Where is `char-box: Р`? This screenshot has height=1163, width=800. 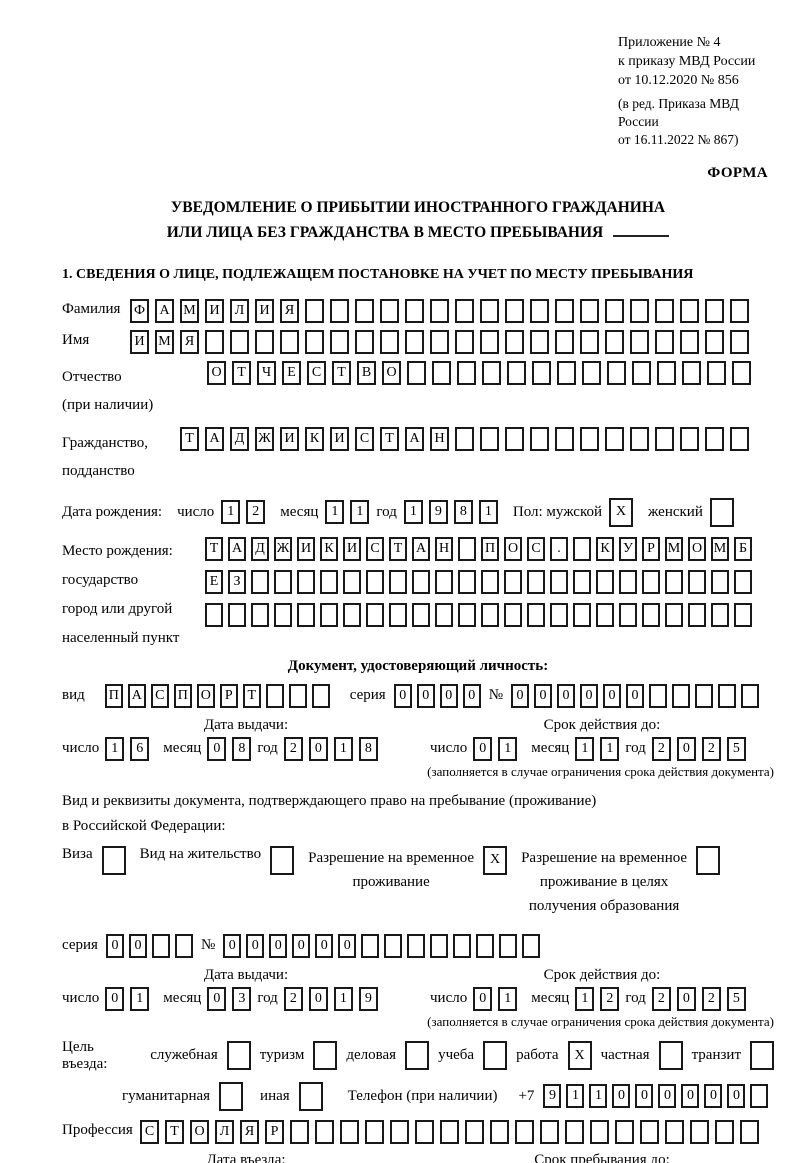
char-box: Р is located at coordinates (274, 1131).